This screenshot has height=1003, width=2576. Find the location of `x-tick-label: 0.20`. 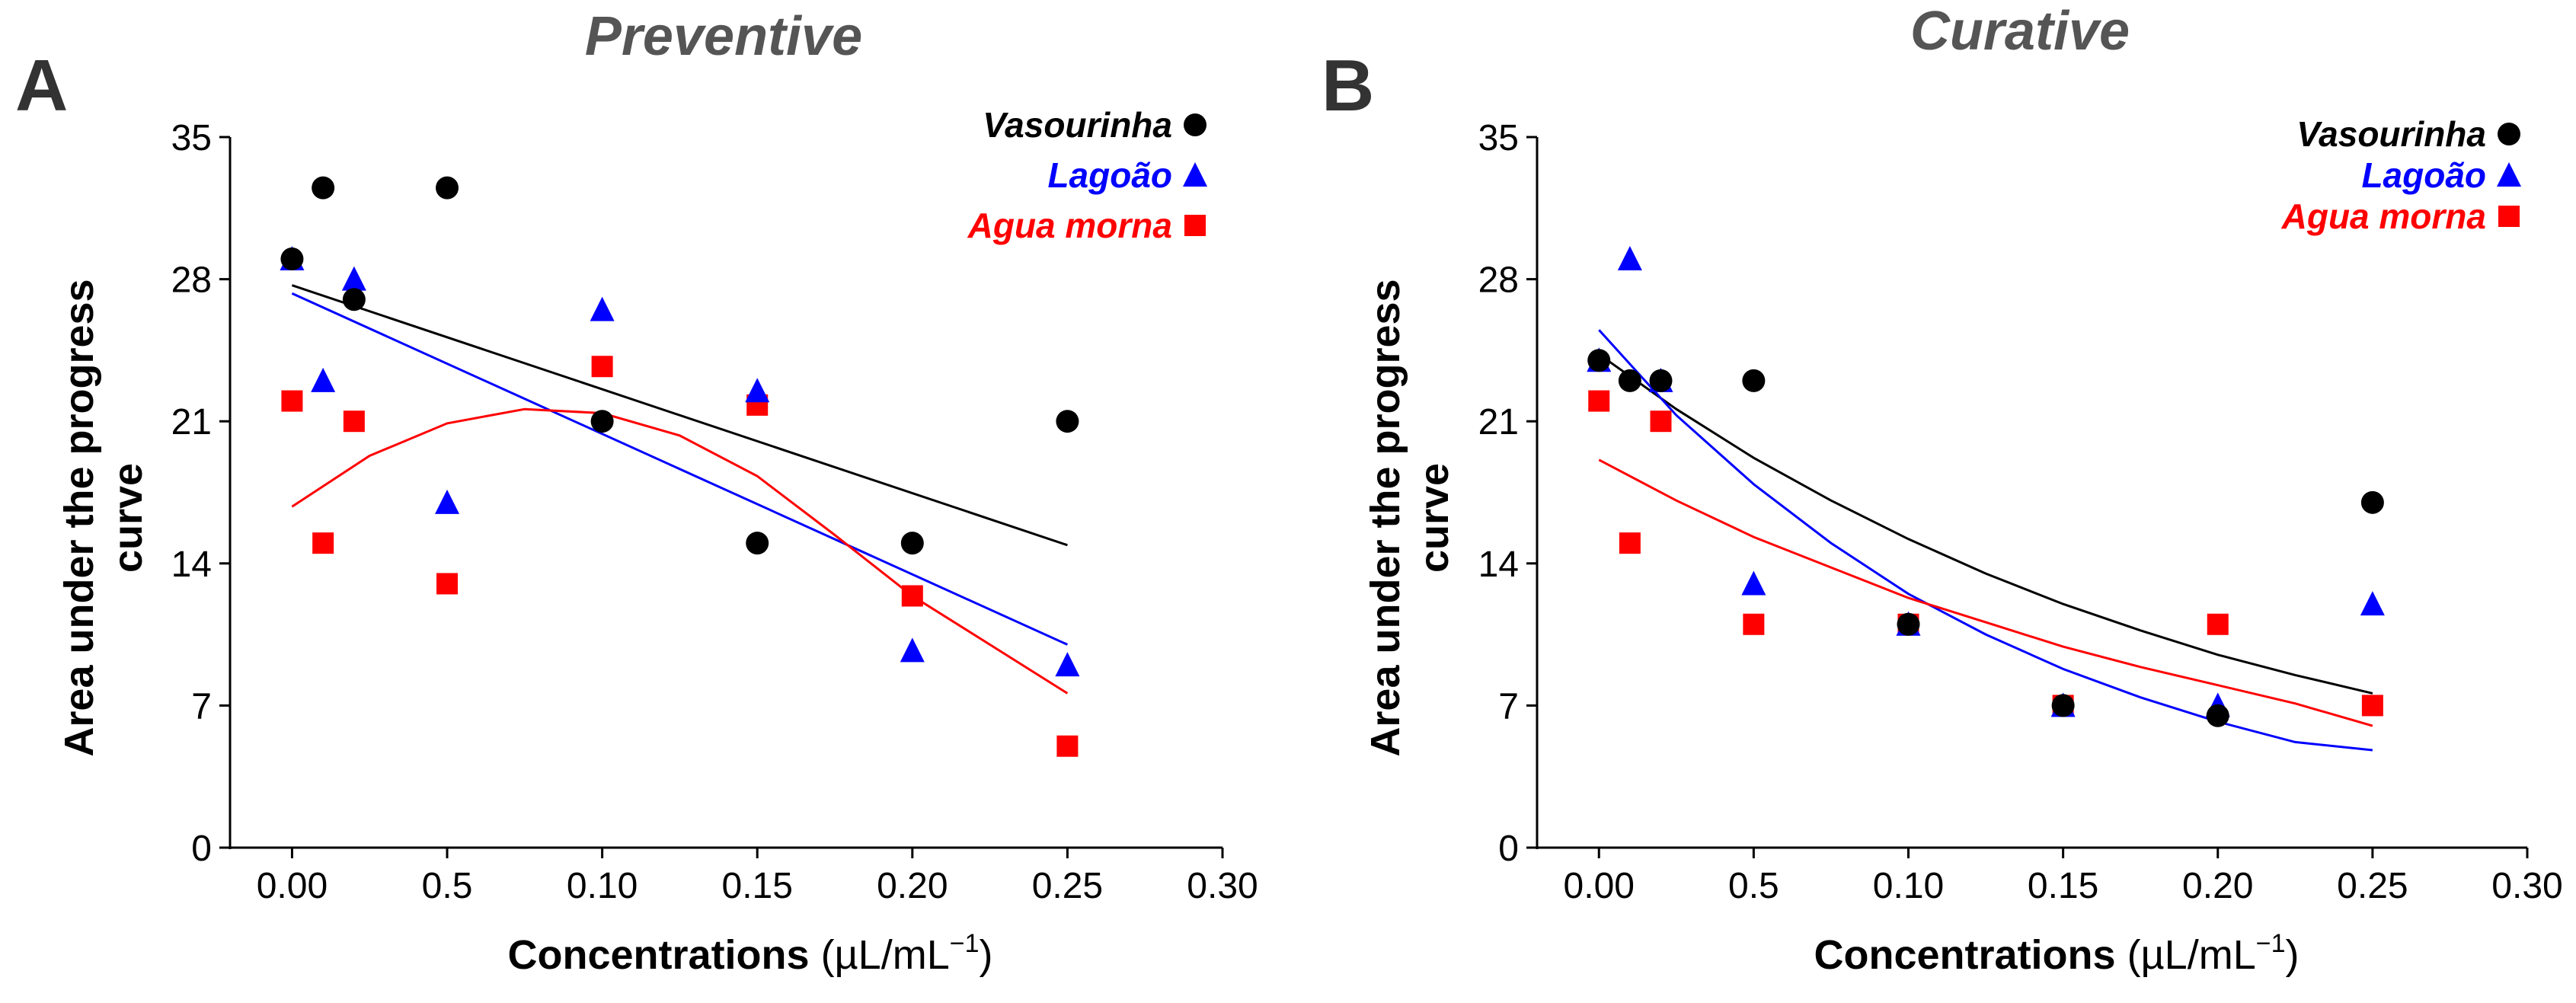

x-tick-label: 0.20 is located at coordinates (913, 886).